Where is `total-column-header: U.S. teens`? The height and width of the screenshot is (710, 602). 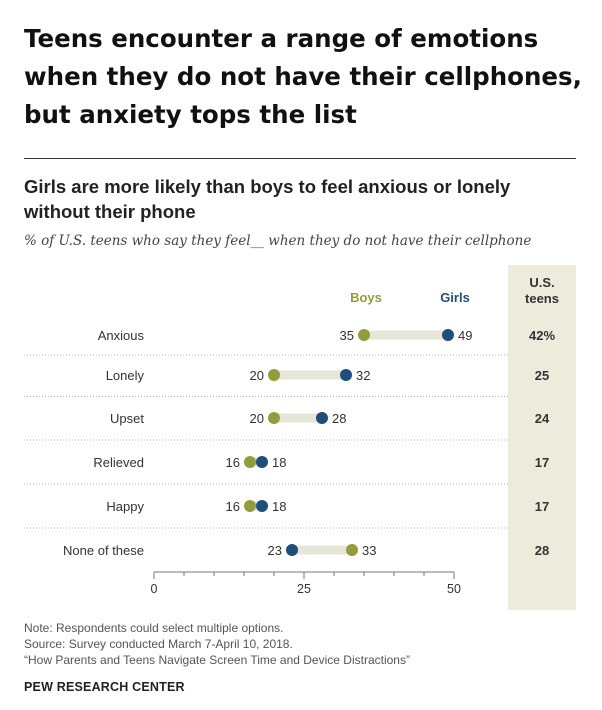
total-column-header: U.S. teens is located at coordinates (542, 290).